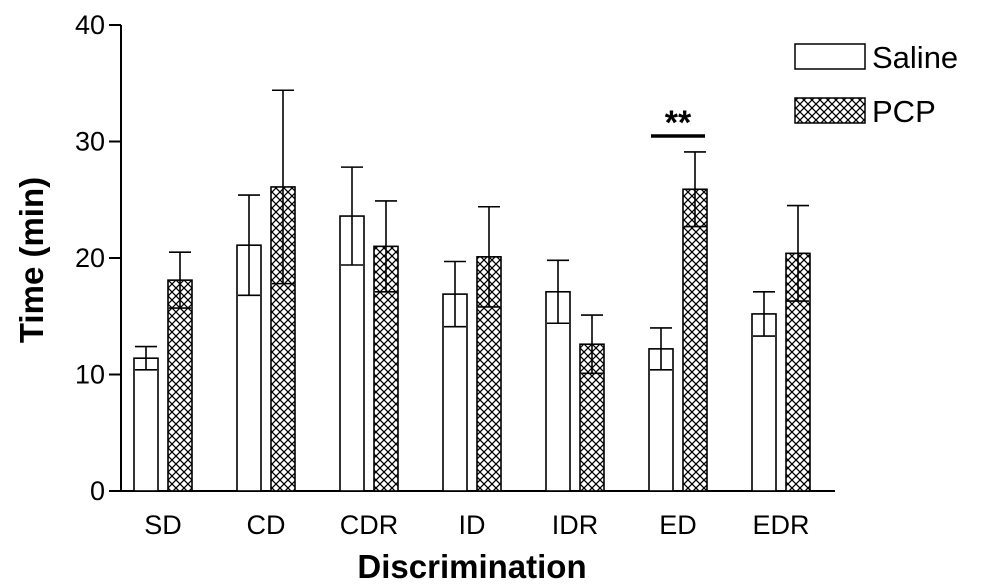  I want to click on y-tick-label: 20, so click(90, 258).